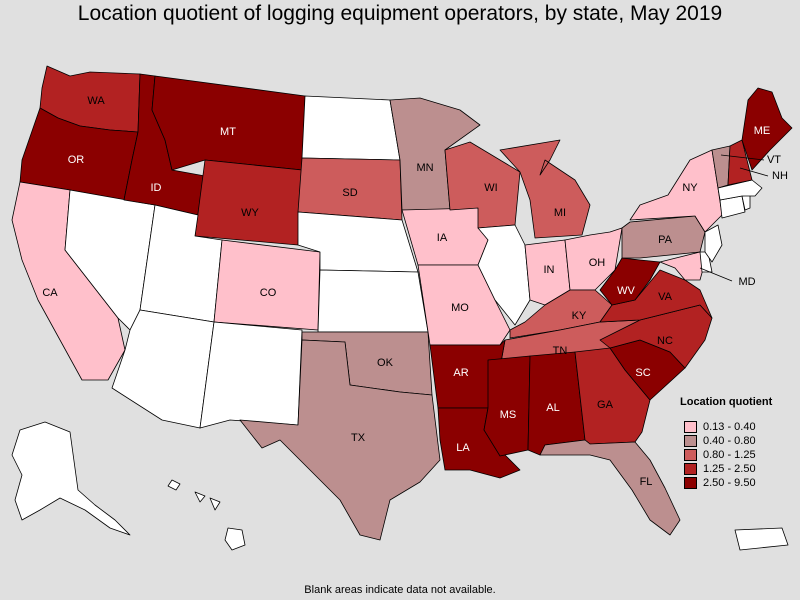 Image resolution: width=800 pixels, height=600 pixels. Describe the element at coordinates (665, 240) in the screenshot. I see `label-pa: PA` at that location.